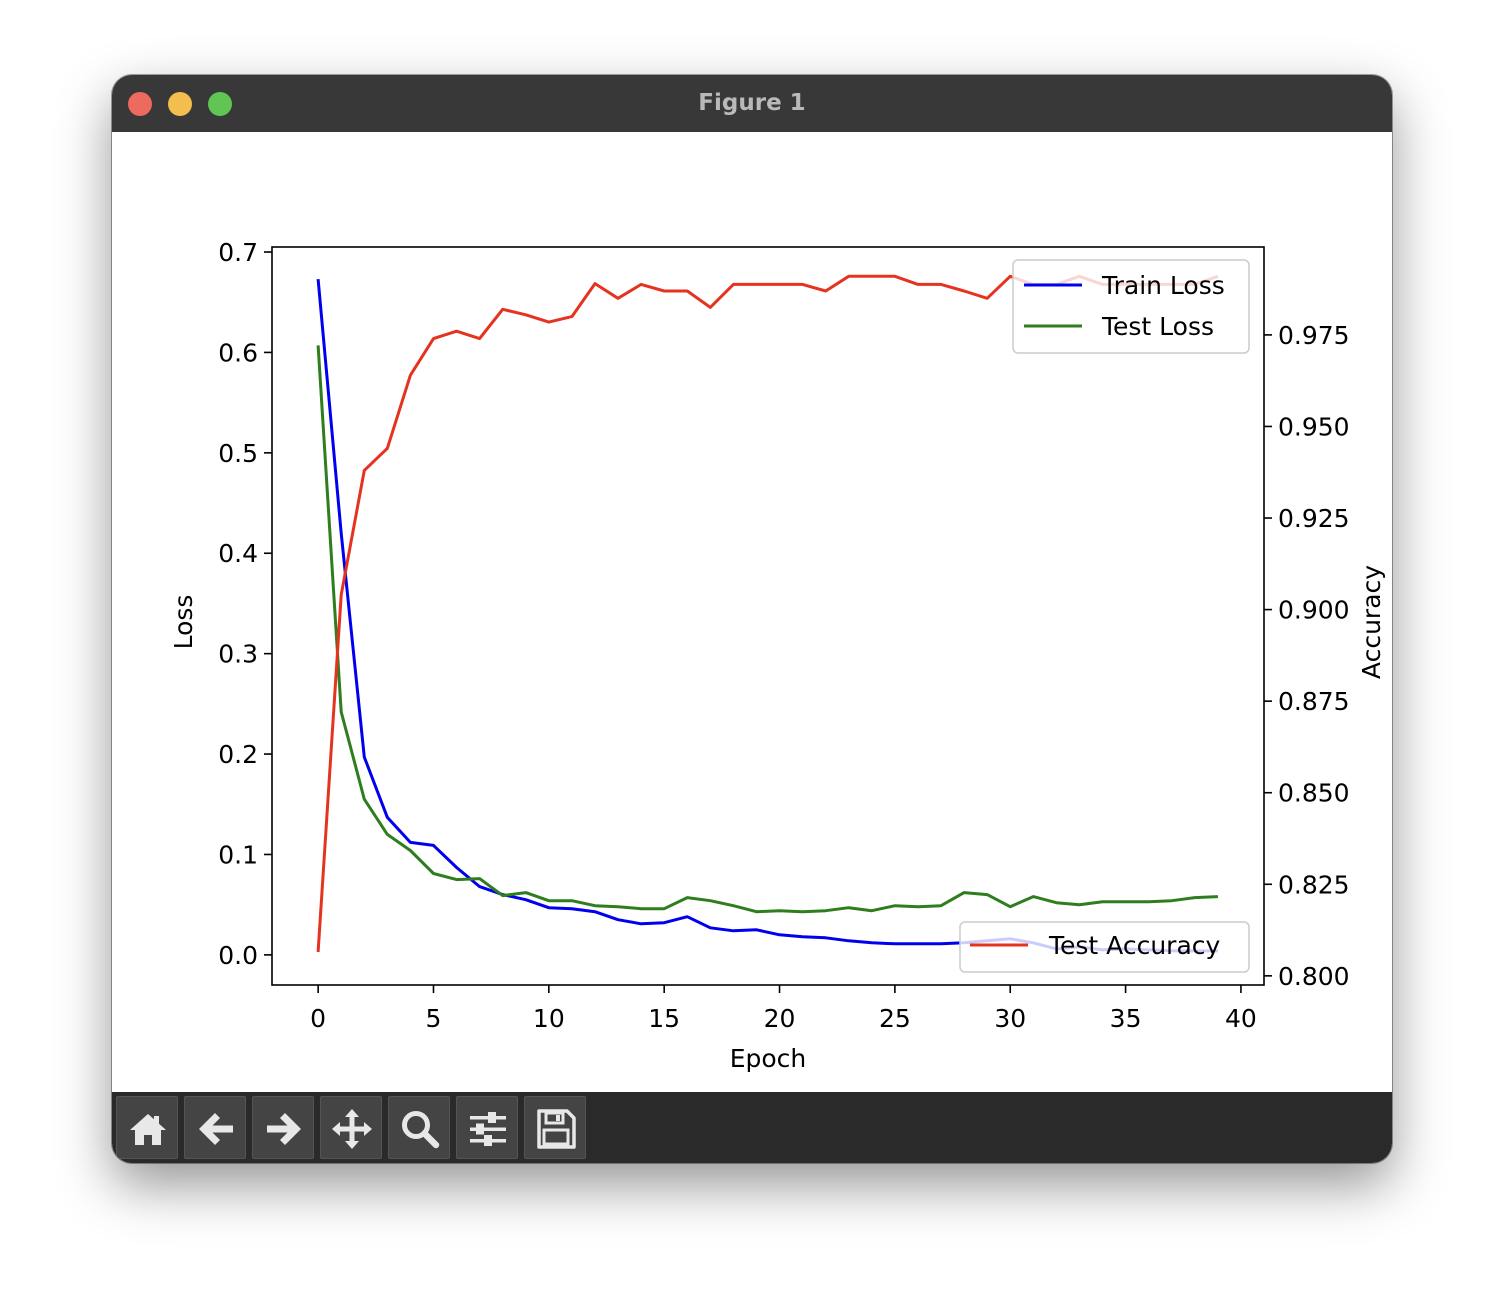 This screenshot has height=1312, width=1504. Describe the element at coordinates (183, 622) in the screenshot. I see `y-axis-left-label: Loss` at that location.